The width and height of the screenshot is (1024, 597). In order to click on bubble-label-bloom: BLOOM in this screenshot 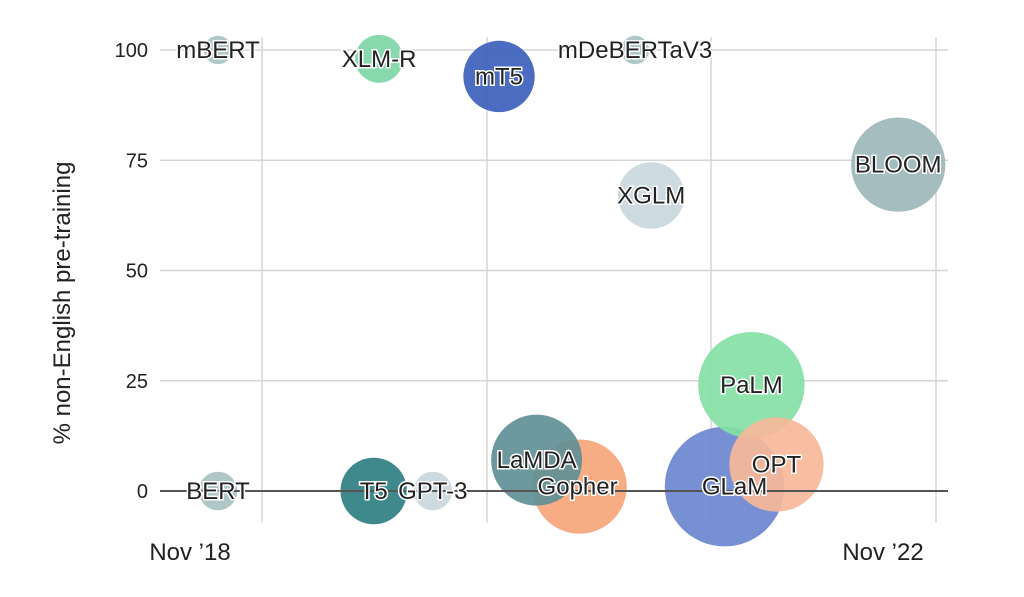, I will do `click(898, 165)`.